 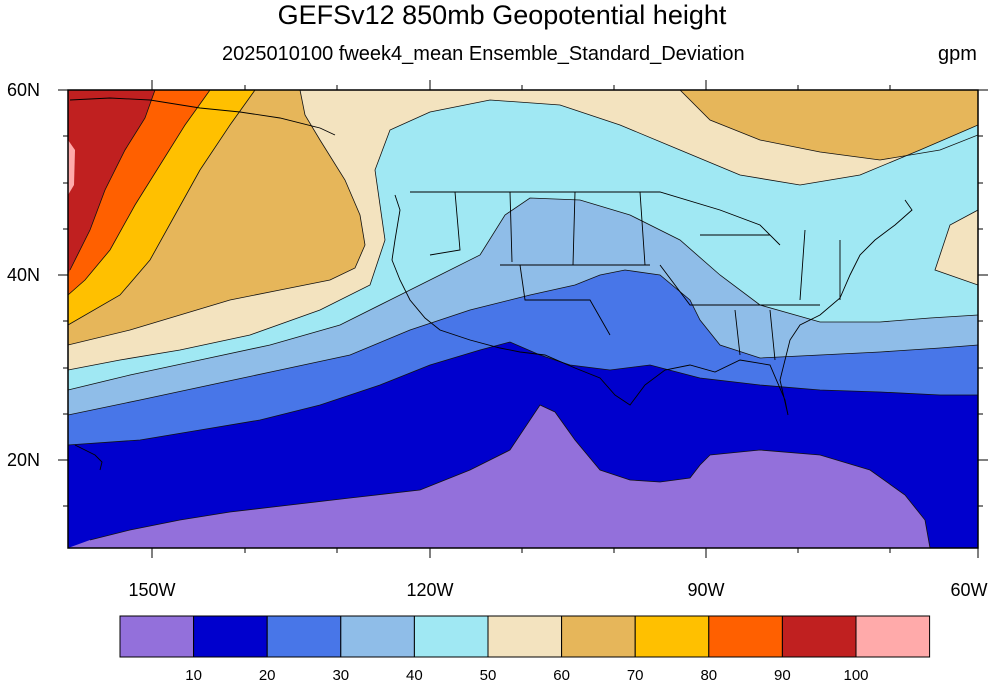 I want to click on lat-label-20n: 20N, so click(x=23, y=460).